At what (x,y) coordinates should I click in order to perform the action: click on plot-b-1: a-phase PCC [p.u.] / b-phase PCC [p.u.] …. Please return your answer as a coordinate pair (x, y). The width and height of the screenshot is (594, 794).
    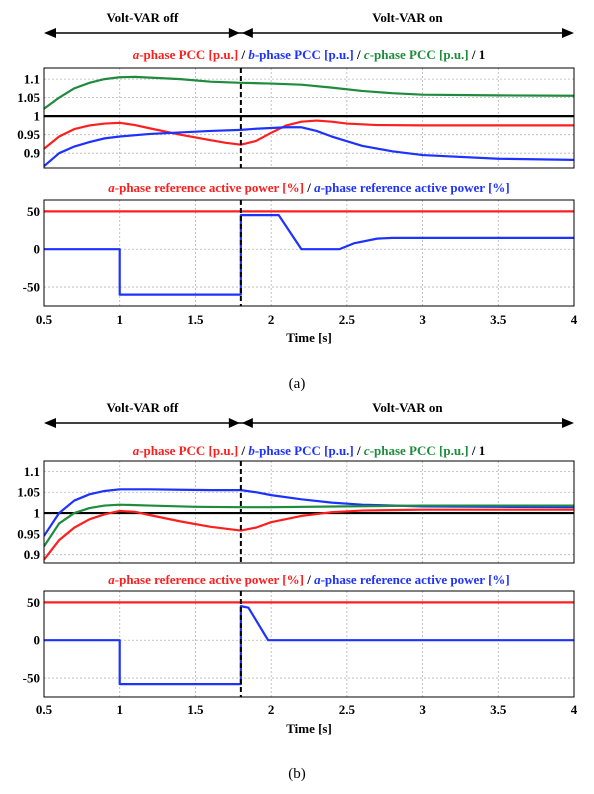
    Looking at the image, I should click on (296, 503).